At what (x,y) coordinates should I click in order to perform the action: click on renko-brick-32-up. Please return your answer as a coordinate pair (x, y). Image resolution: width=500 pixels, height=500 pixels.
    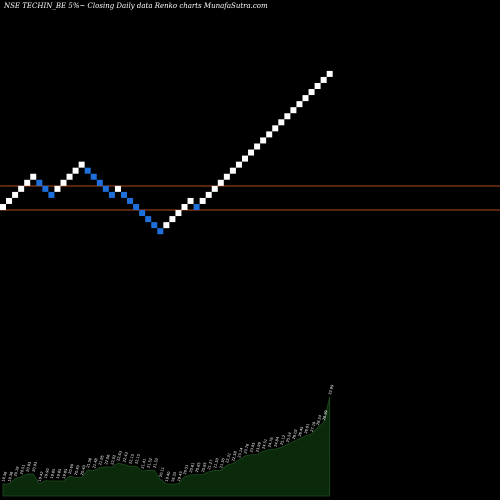
    Looking at the image, I should click on (190, 200).